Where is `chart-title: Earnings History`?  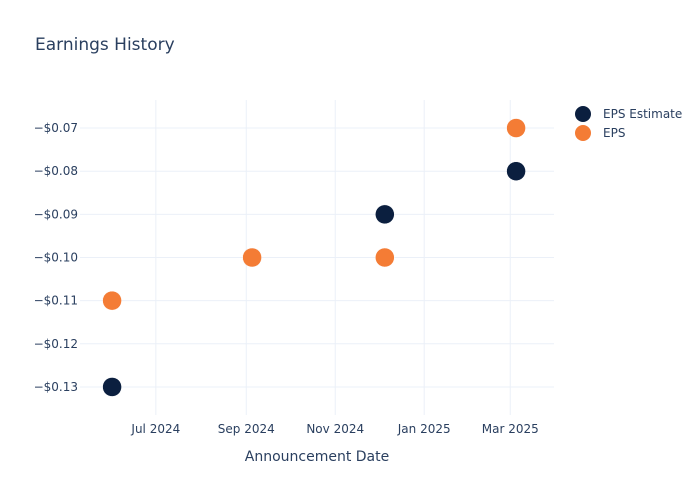
chart-title: Earnings History is located at coordinates (105, 45).